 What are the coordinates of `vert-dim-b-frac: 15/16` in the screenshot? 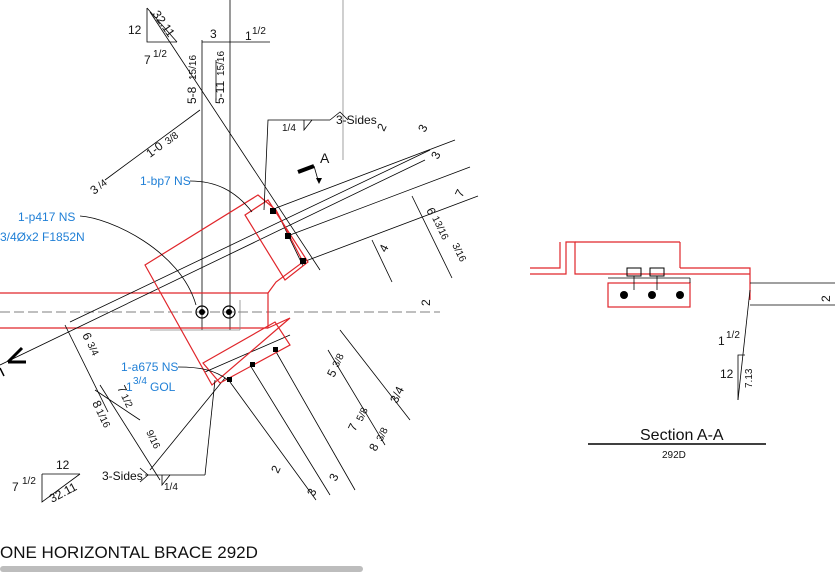 It's located at (221, 63).